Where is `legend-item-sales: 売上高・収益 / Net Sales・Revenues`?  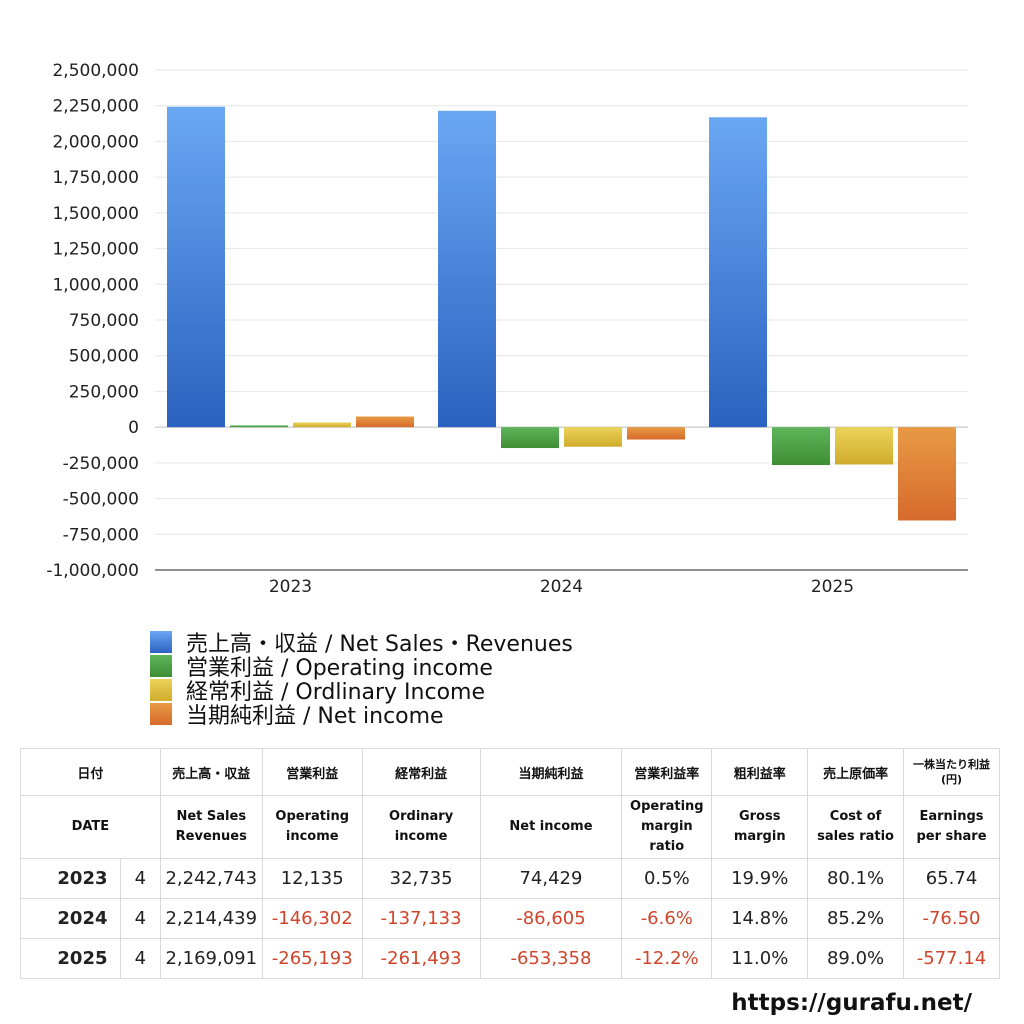 legend-item-sales: 売上高・収益 / Net Sales・Revenues is located at coordinates (361, 643).